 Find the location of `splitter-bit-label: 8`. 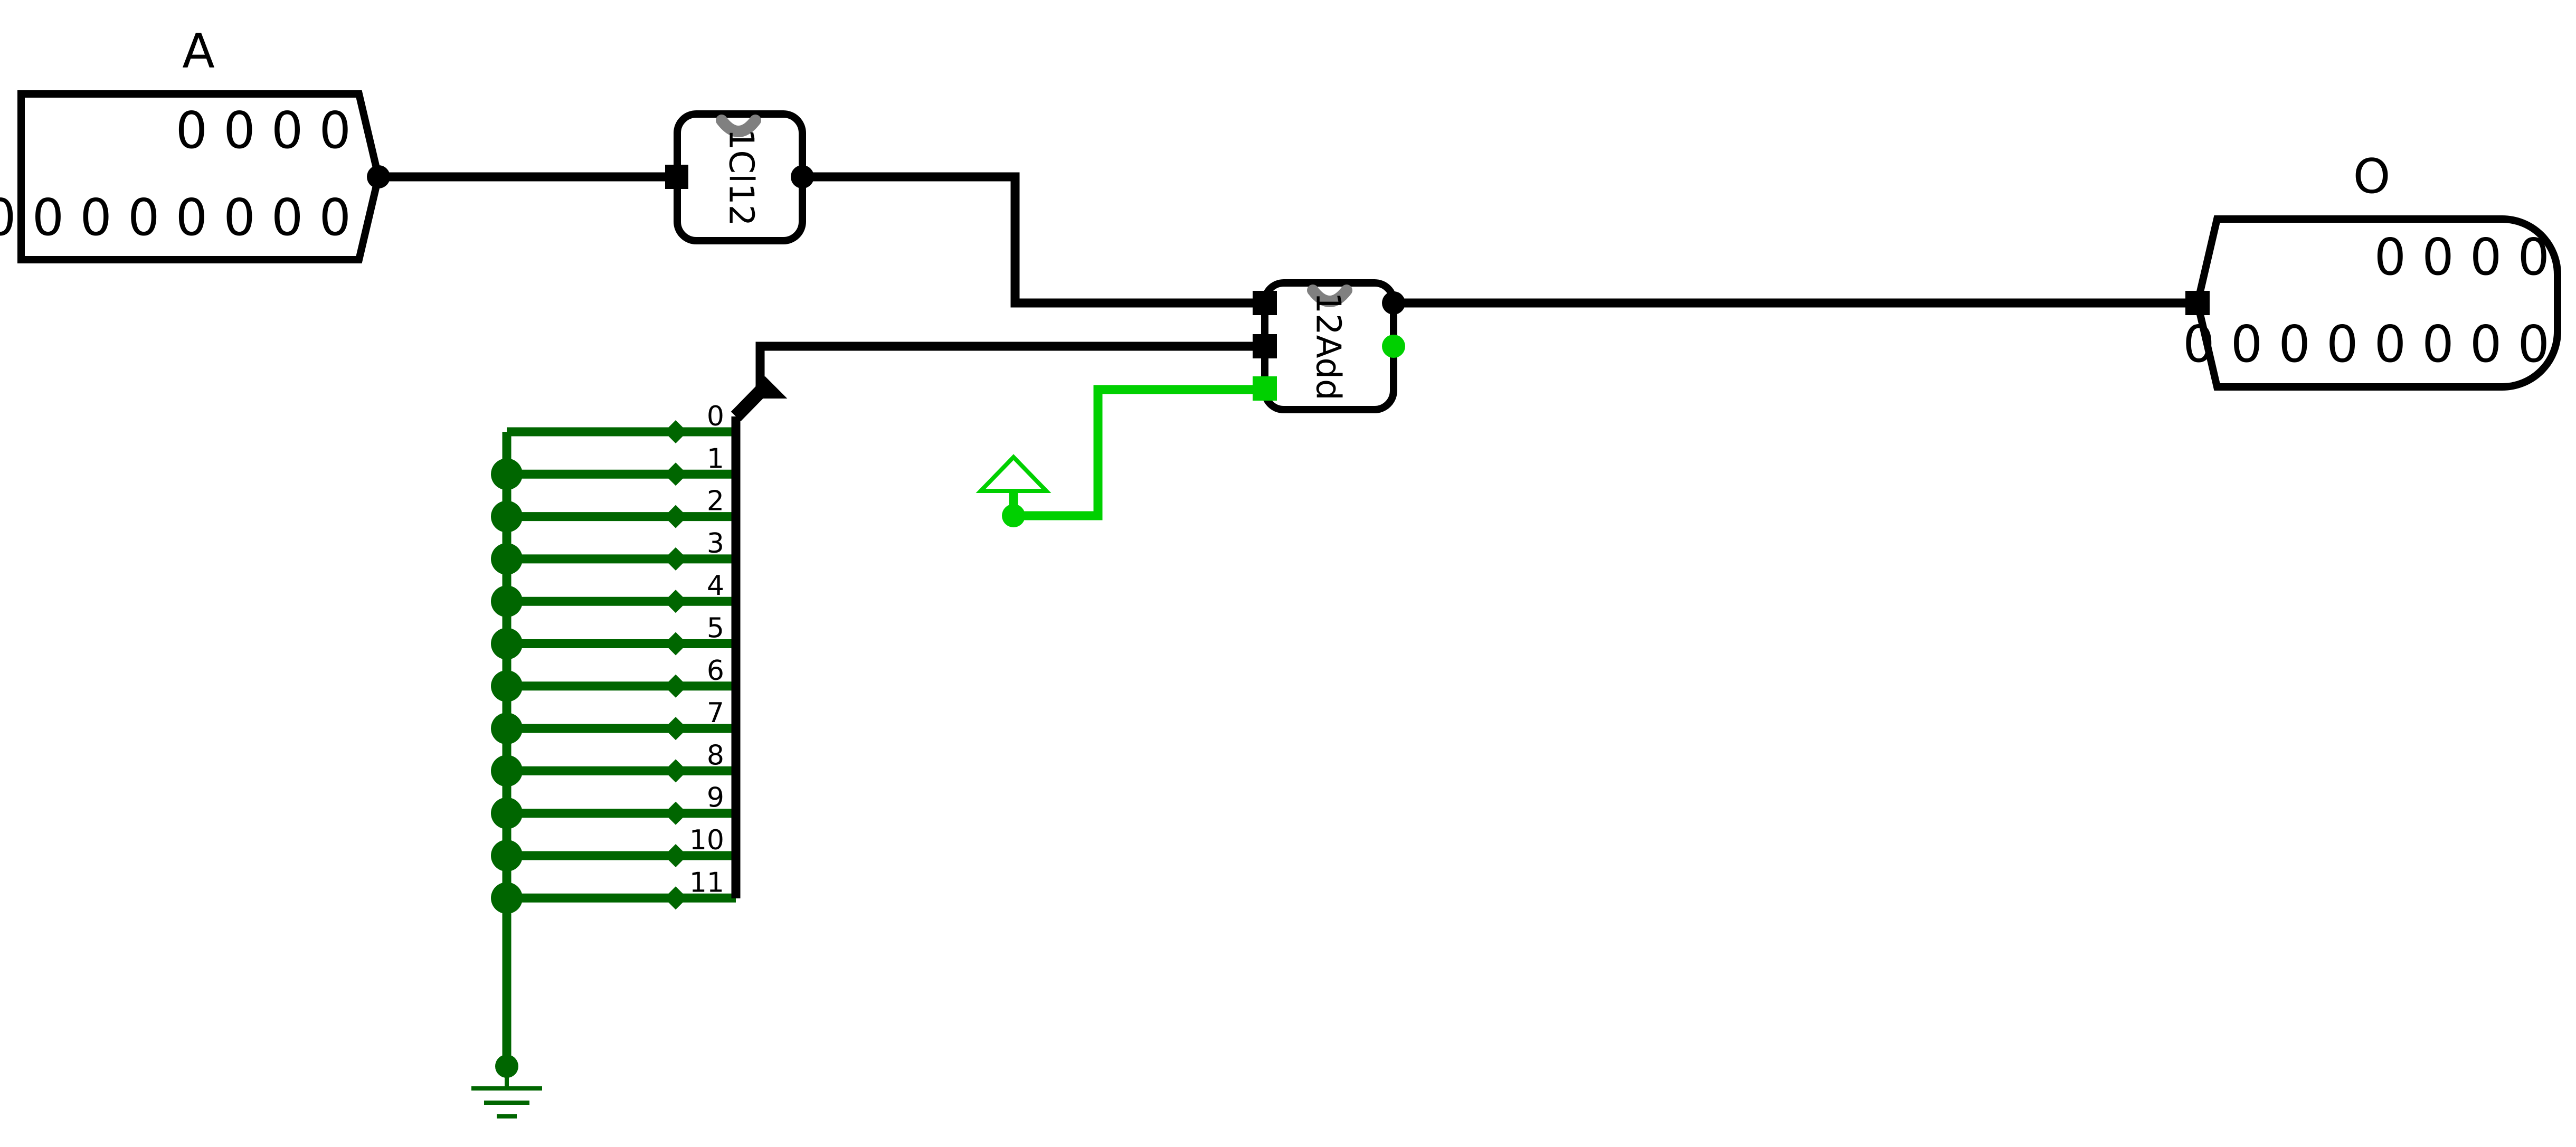

splitter-bit-label: 8 is located at coordinates (715, 755).